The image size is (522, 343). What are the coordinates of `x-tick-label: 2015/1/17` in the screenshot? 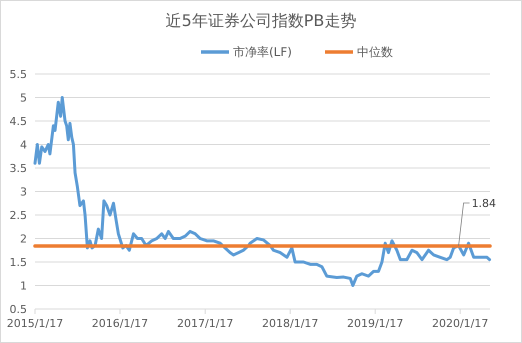 It's located at (35, 323).